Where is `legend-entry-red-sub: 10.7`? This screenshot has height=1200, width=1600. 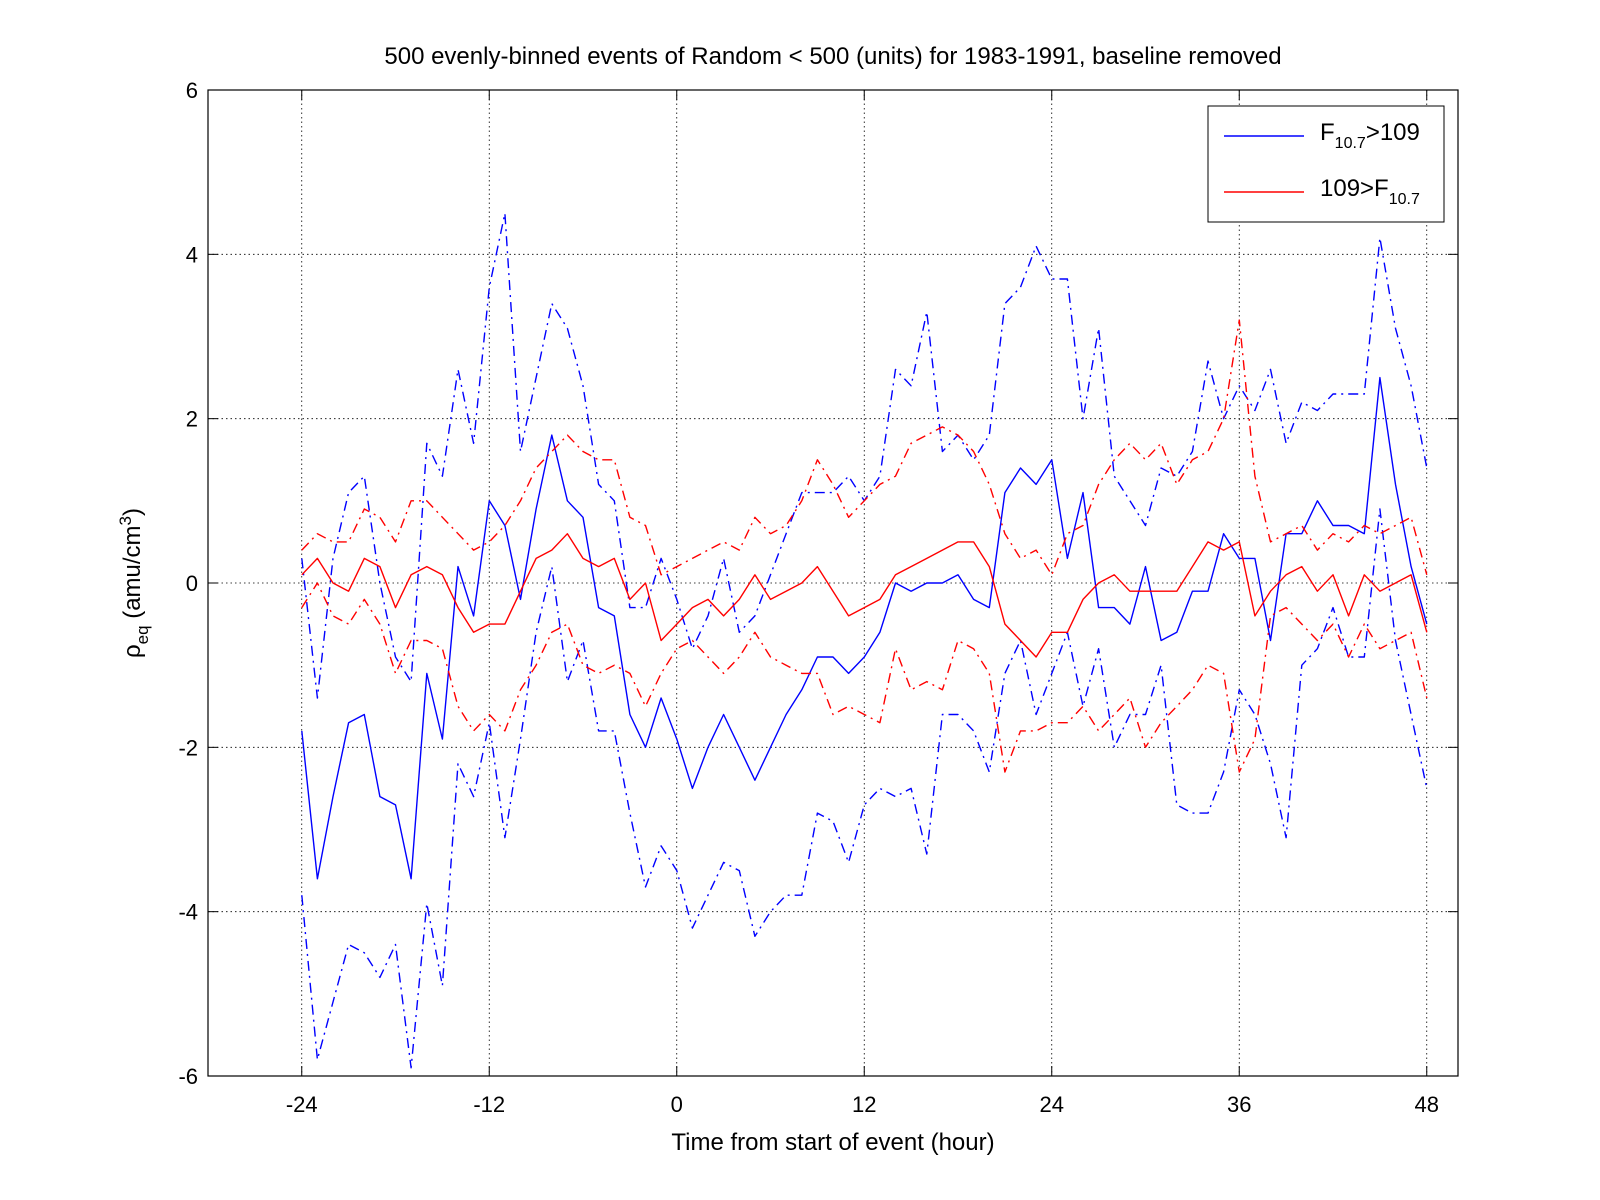 legend-entry-red-sub: 10.7 is located at coordinates (1404, 199).